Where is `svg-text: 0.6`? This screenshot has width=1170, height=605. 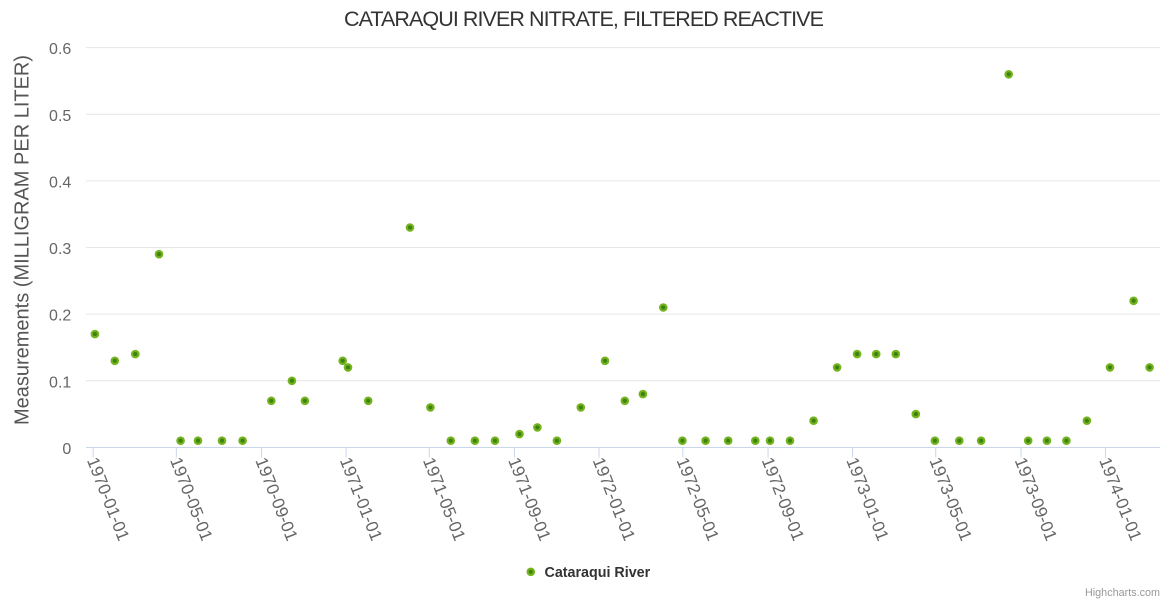
svg-text: 0.6 is located at coordinates (60, 49).